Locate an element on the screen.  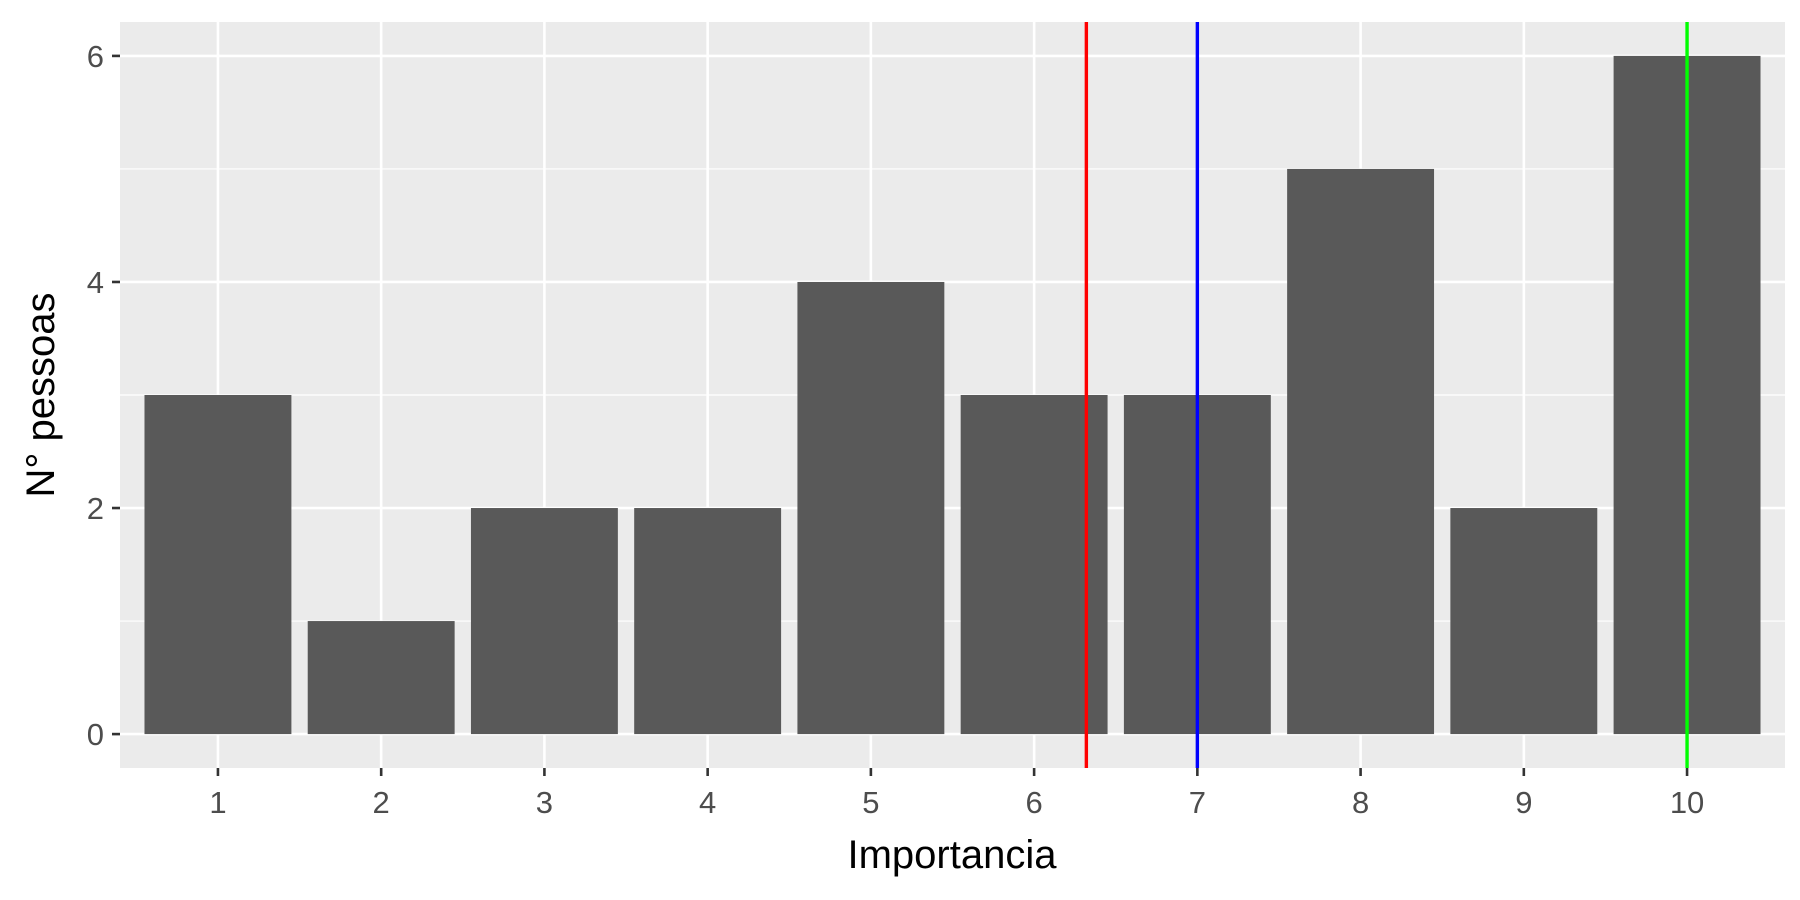
x-tick-label: 9 is located at coordinates (1523, 802).